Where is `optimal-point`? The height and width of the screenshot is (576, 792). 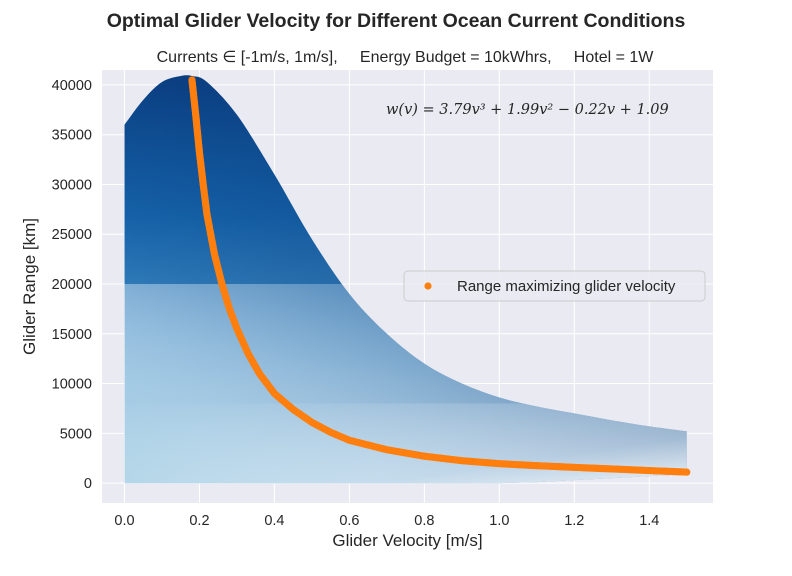
optimal-point is located at coordinates (687, 472).